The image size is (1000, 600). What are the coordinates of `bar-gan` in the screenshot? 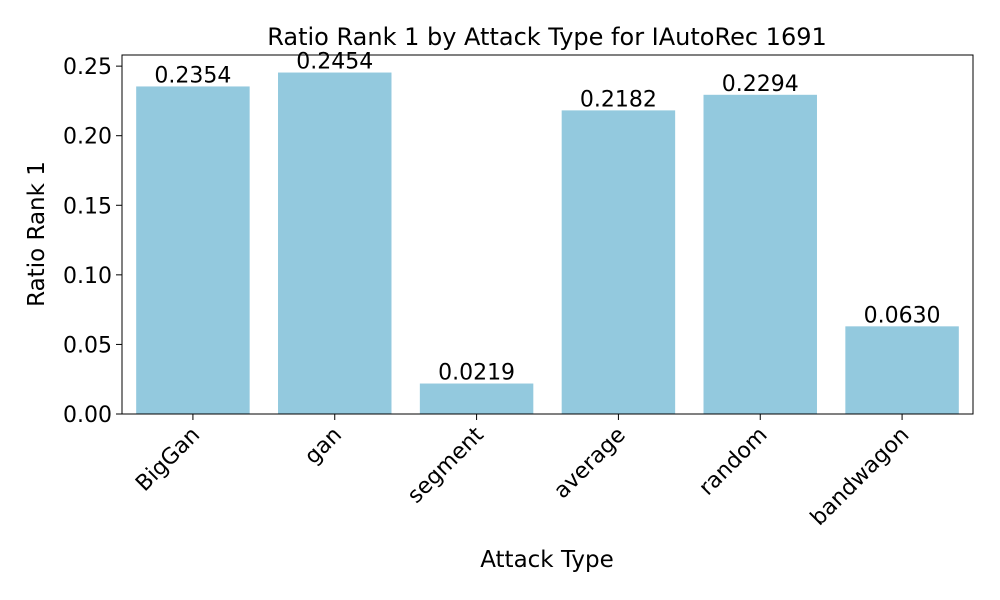 It's located at (335, 243).